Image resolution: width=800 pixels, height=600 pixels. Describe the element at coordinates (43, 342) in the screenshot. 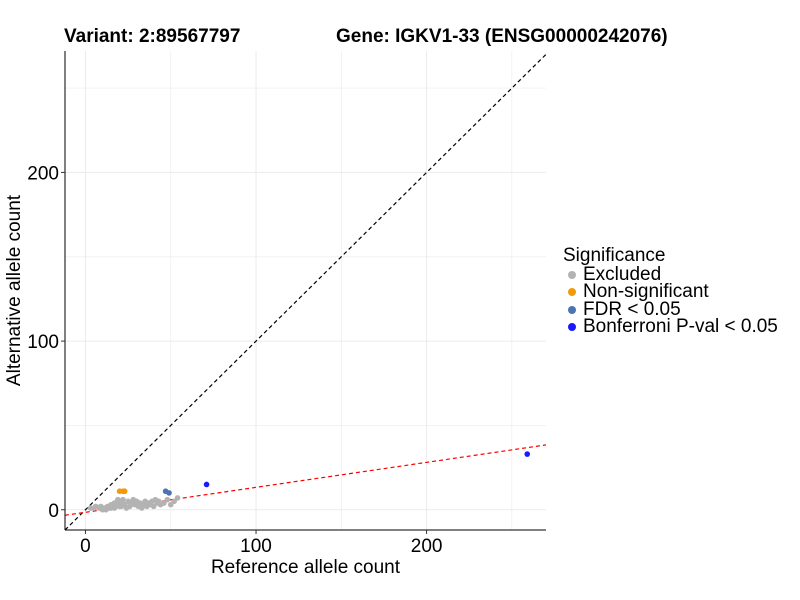

I see `y-tick-label: 100` at that location.